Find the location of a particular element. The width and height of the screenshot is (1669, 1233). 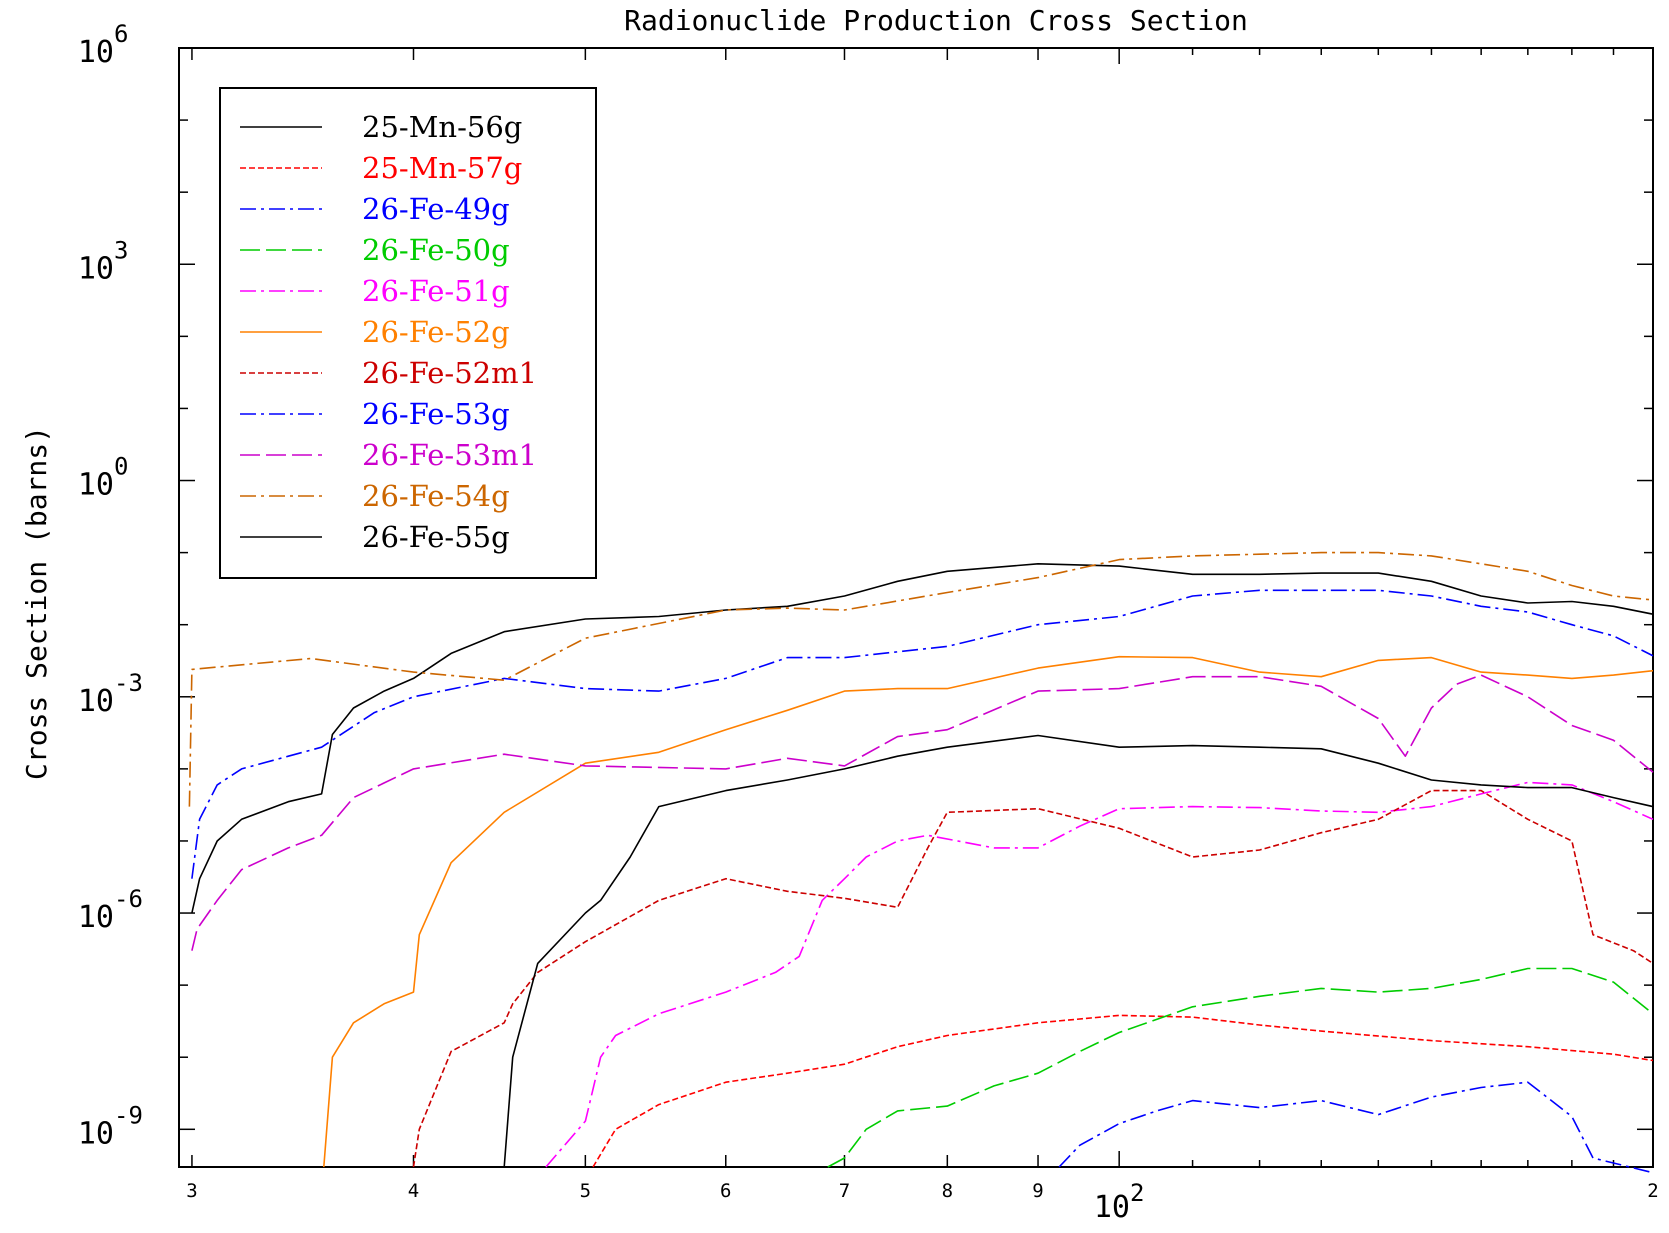

y-tick-exponent: 6 is located at coordinates (121, 34).